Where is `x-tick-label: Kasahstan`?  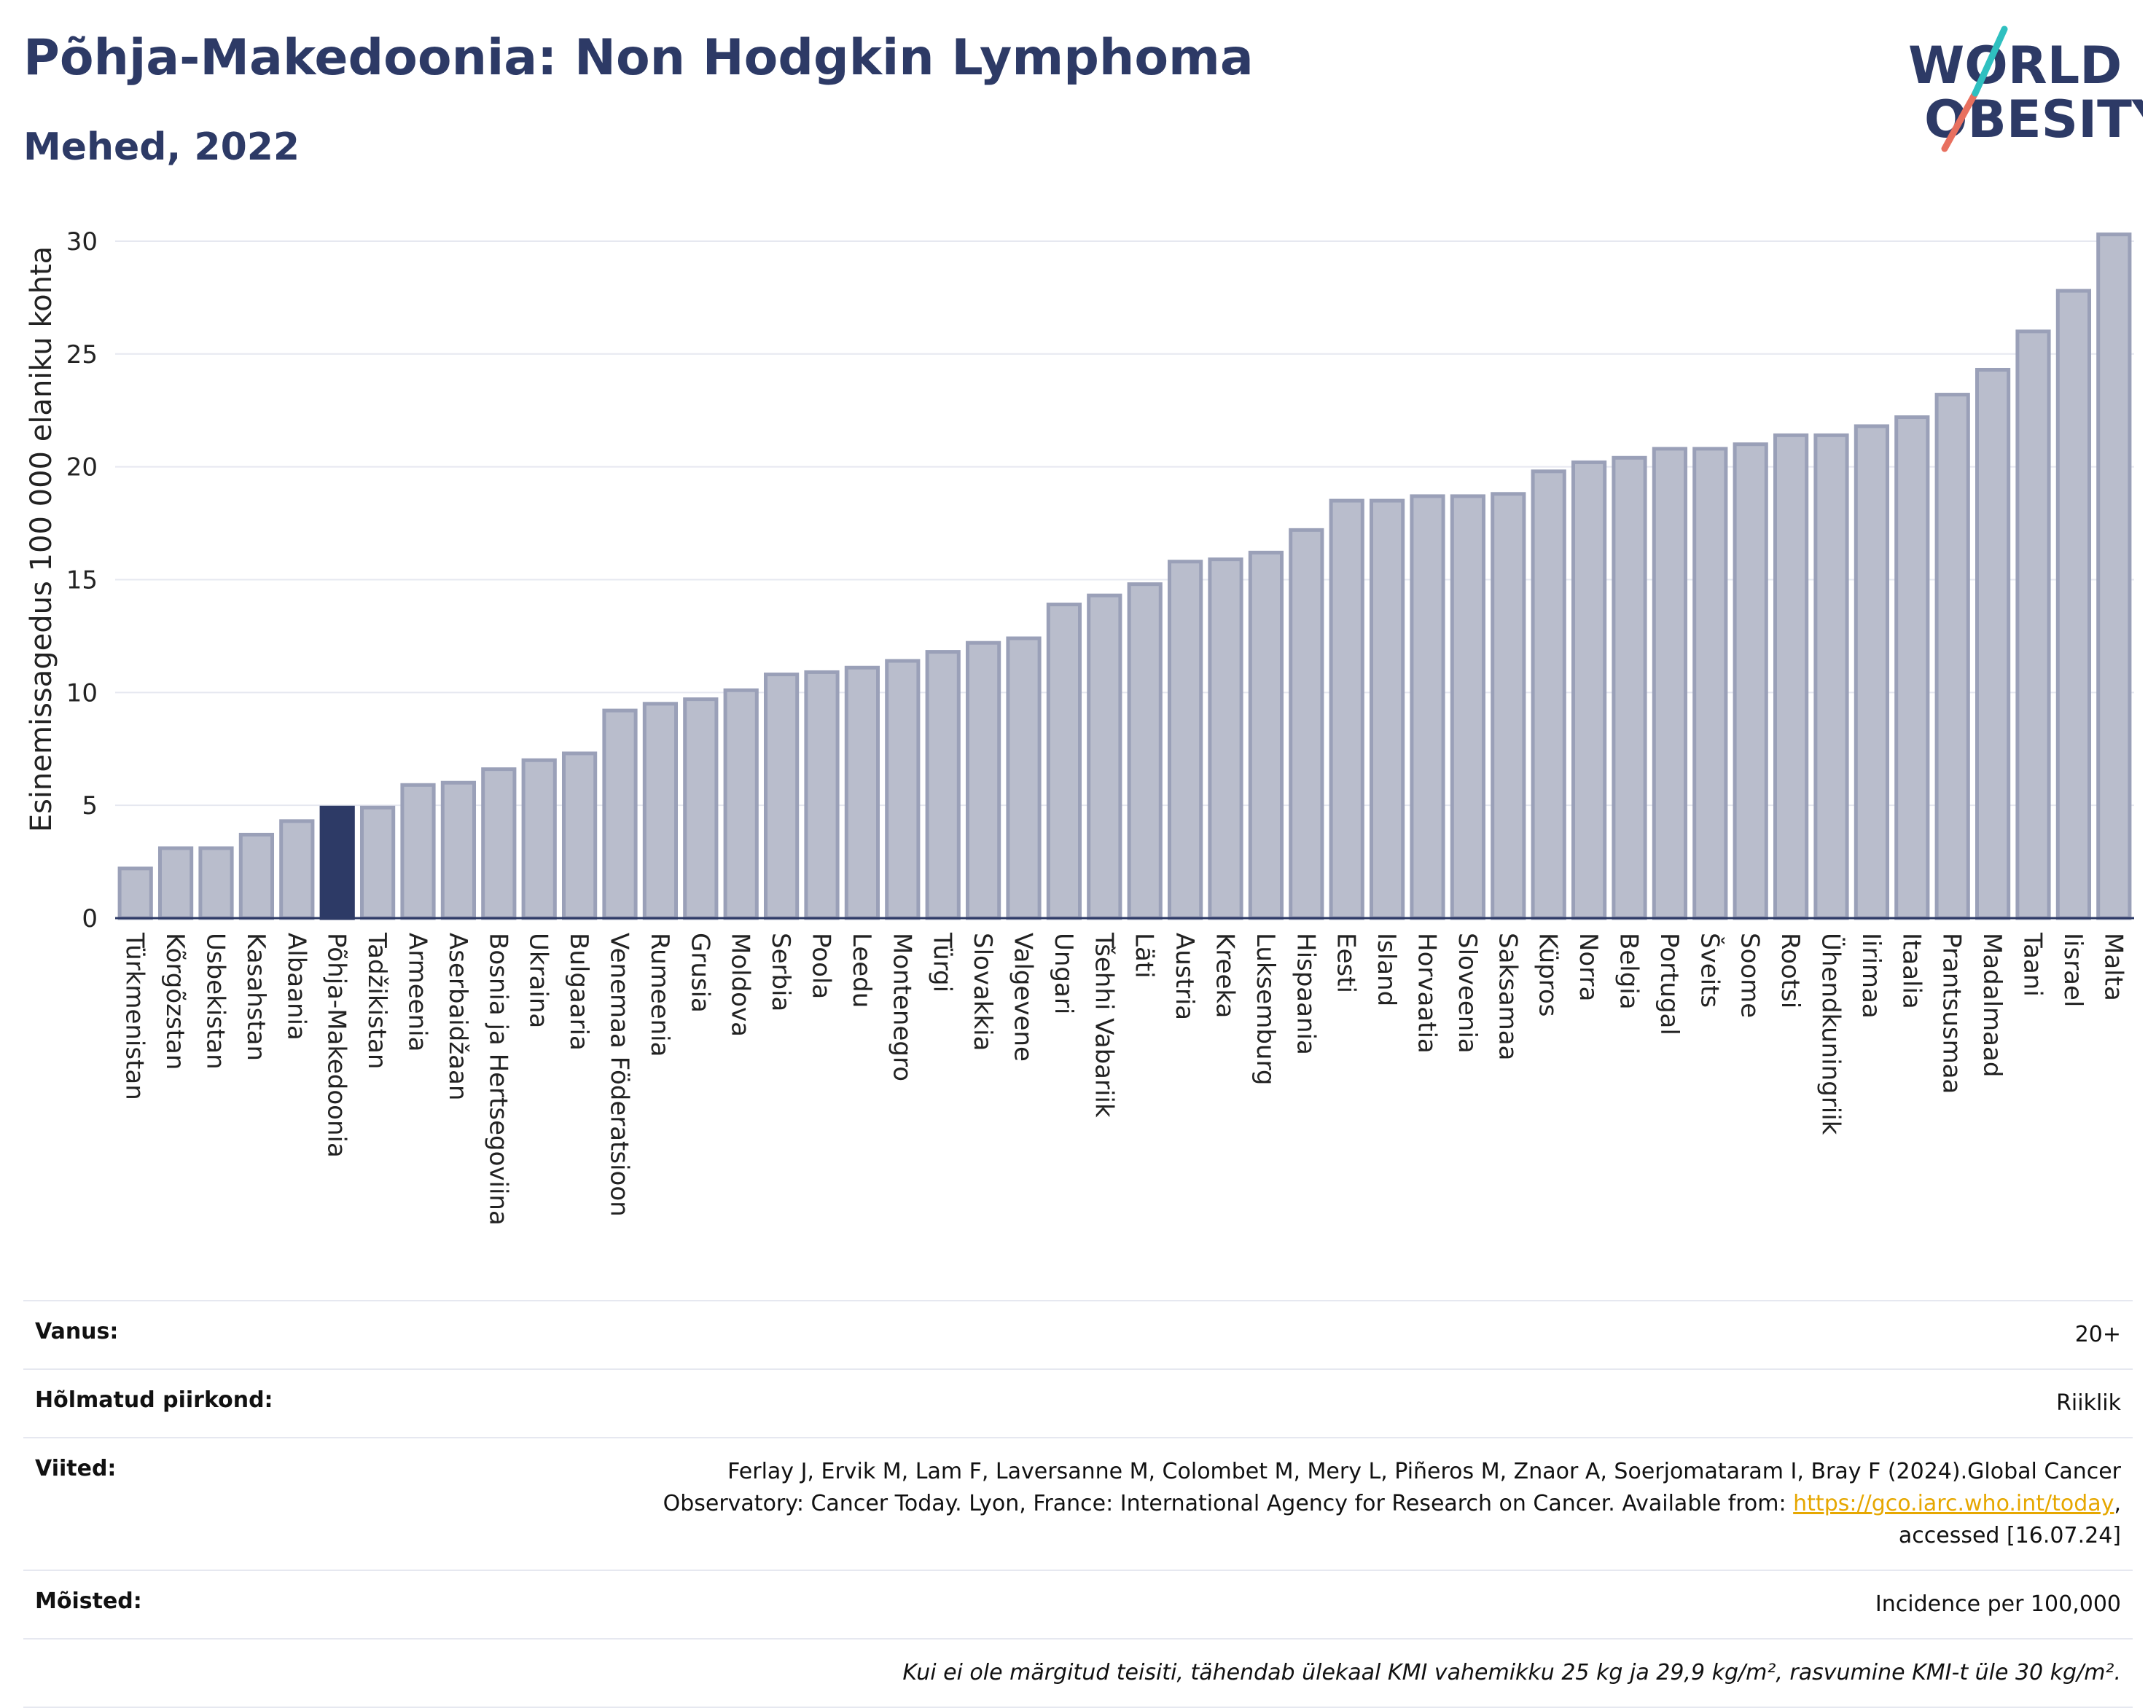 x-tick-label: Kasahstan is located at coordinates (256, 997).